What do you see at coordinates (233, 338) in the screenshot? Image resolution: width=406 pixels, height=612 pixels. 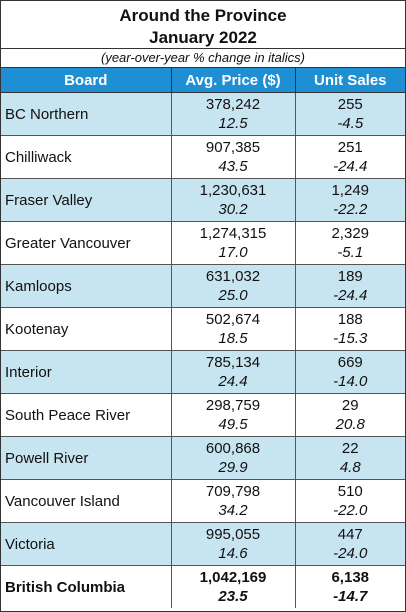 I see `price-change: 18.5` at bounding box center [233, 338].